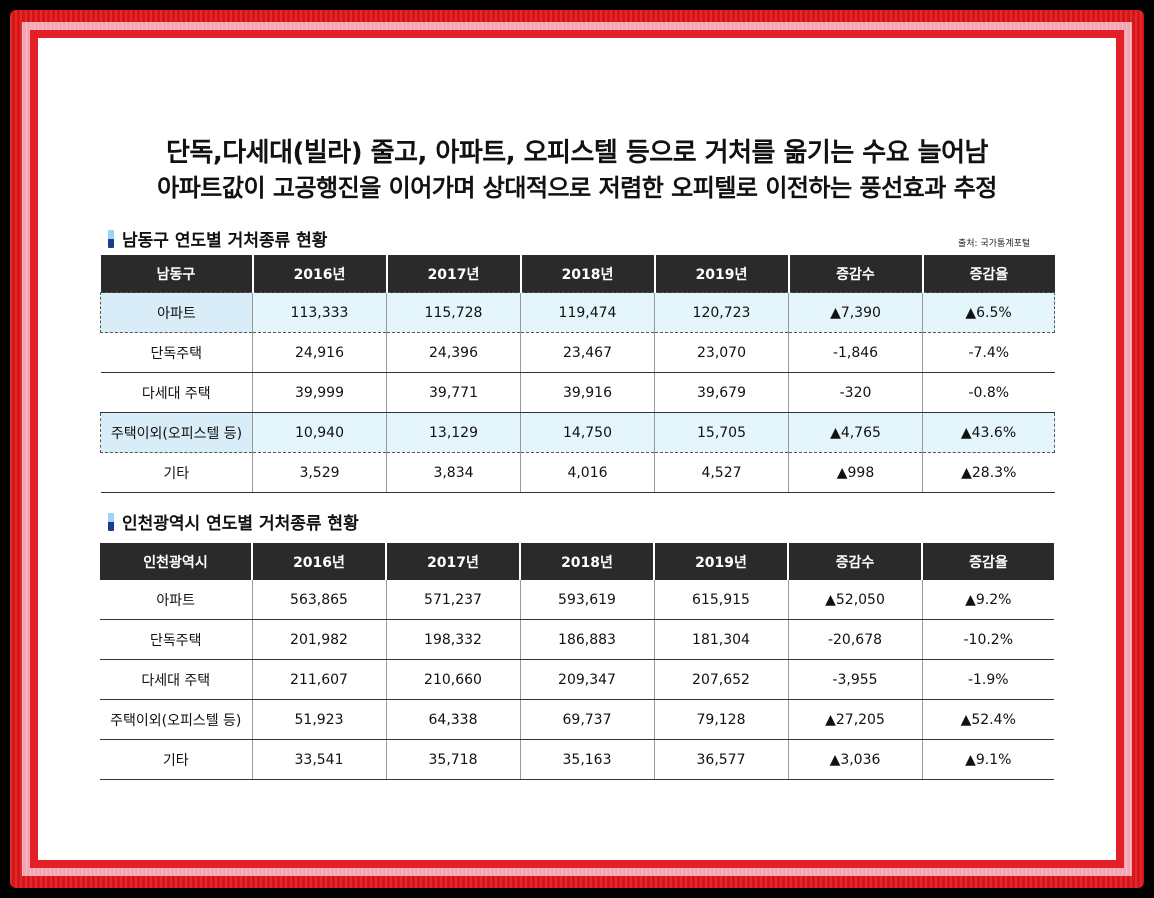 This screenshot has height=898, width=1154. What do you see at coordinates (452, 719) in the screenshot?
I see `table-cell: 64,338` at bounding box center [452, 719].